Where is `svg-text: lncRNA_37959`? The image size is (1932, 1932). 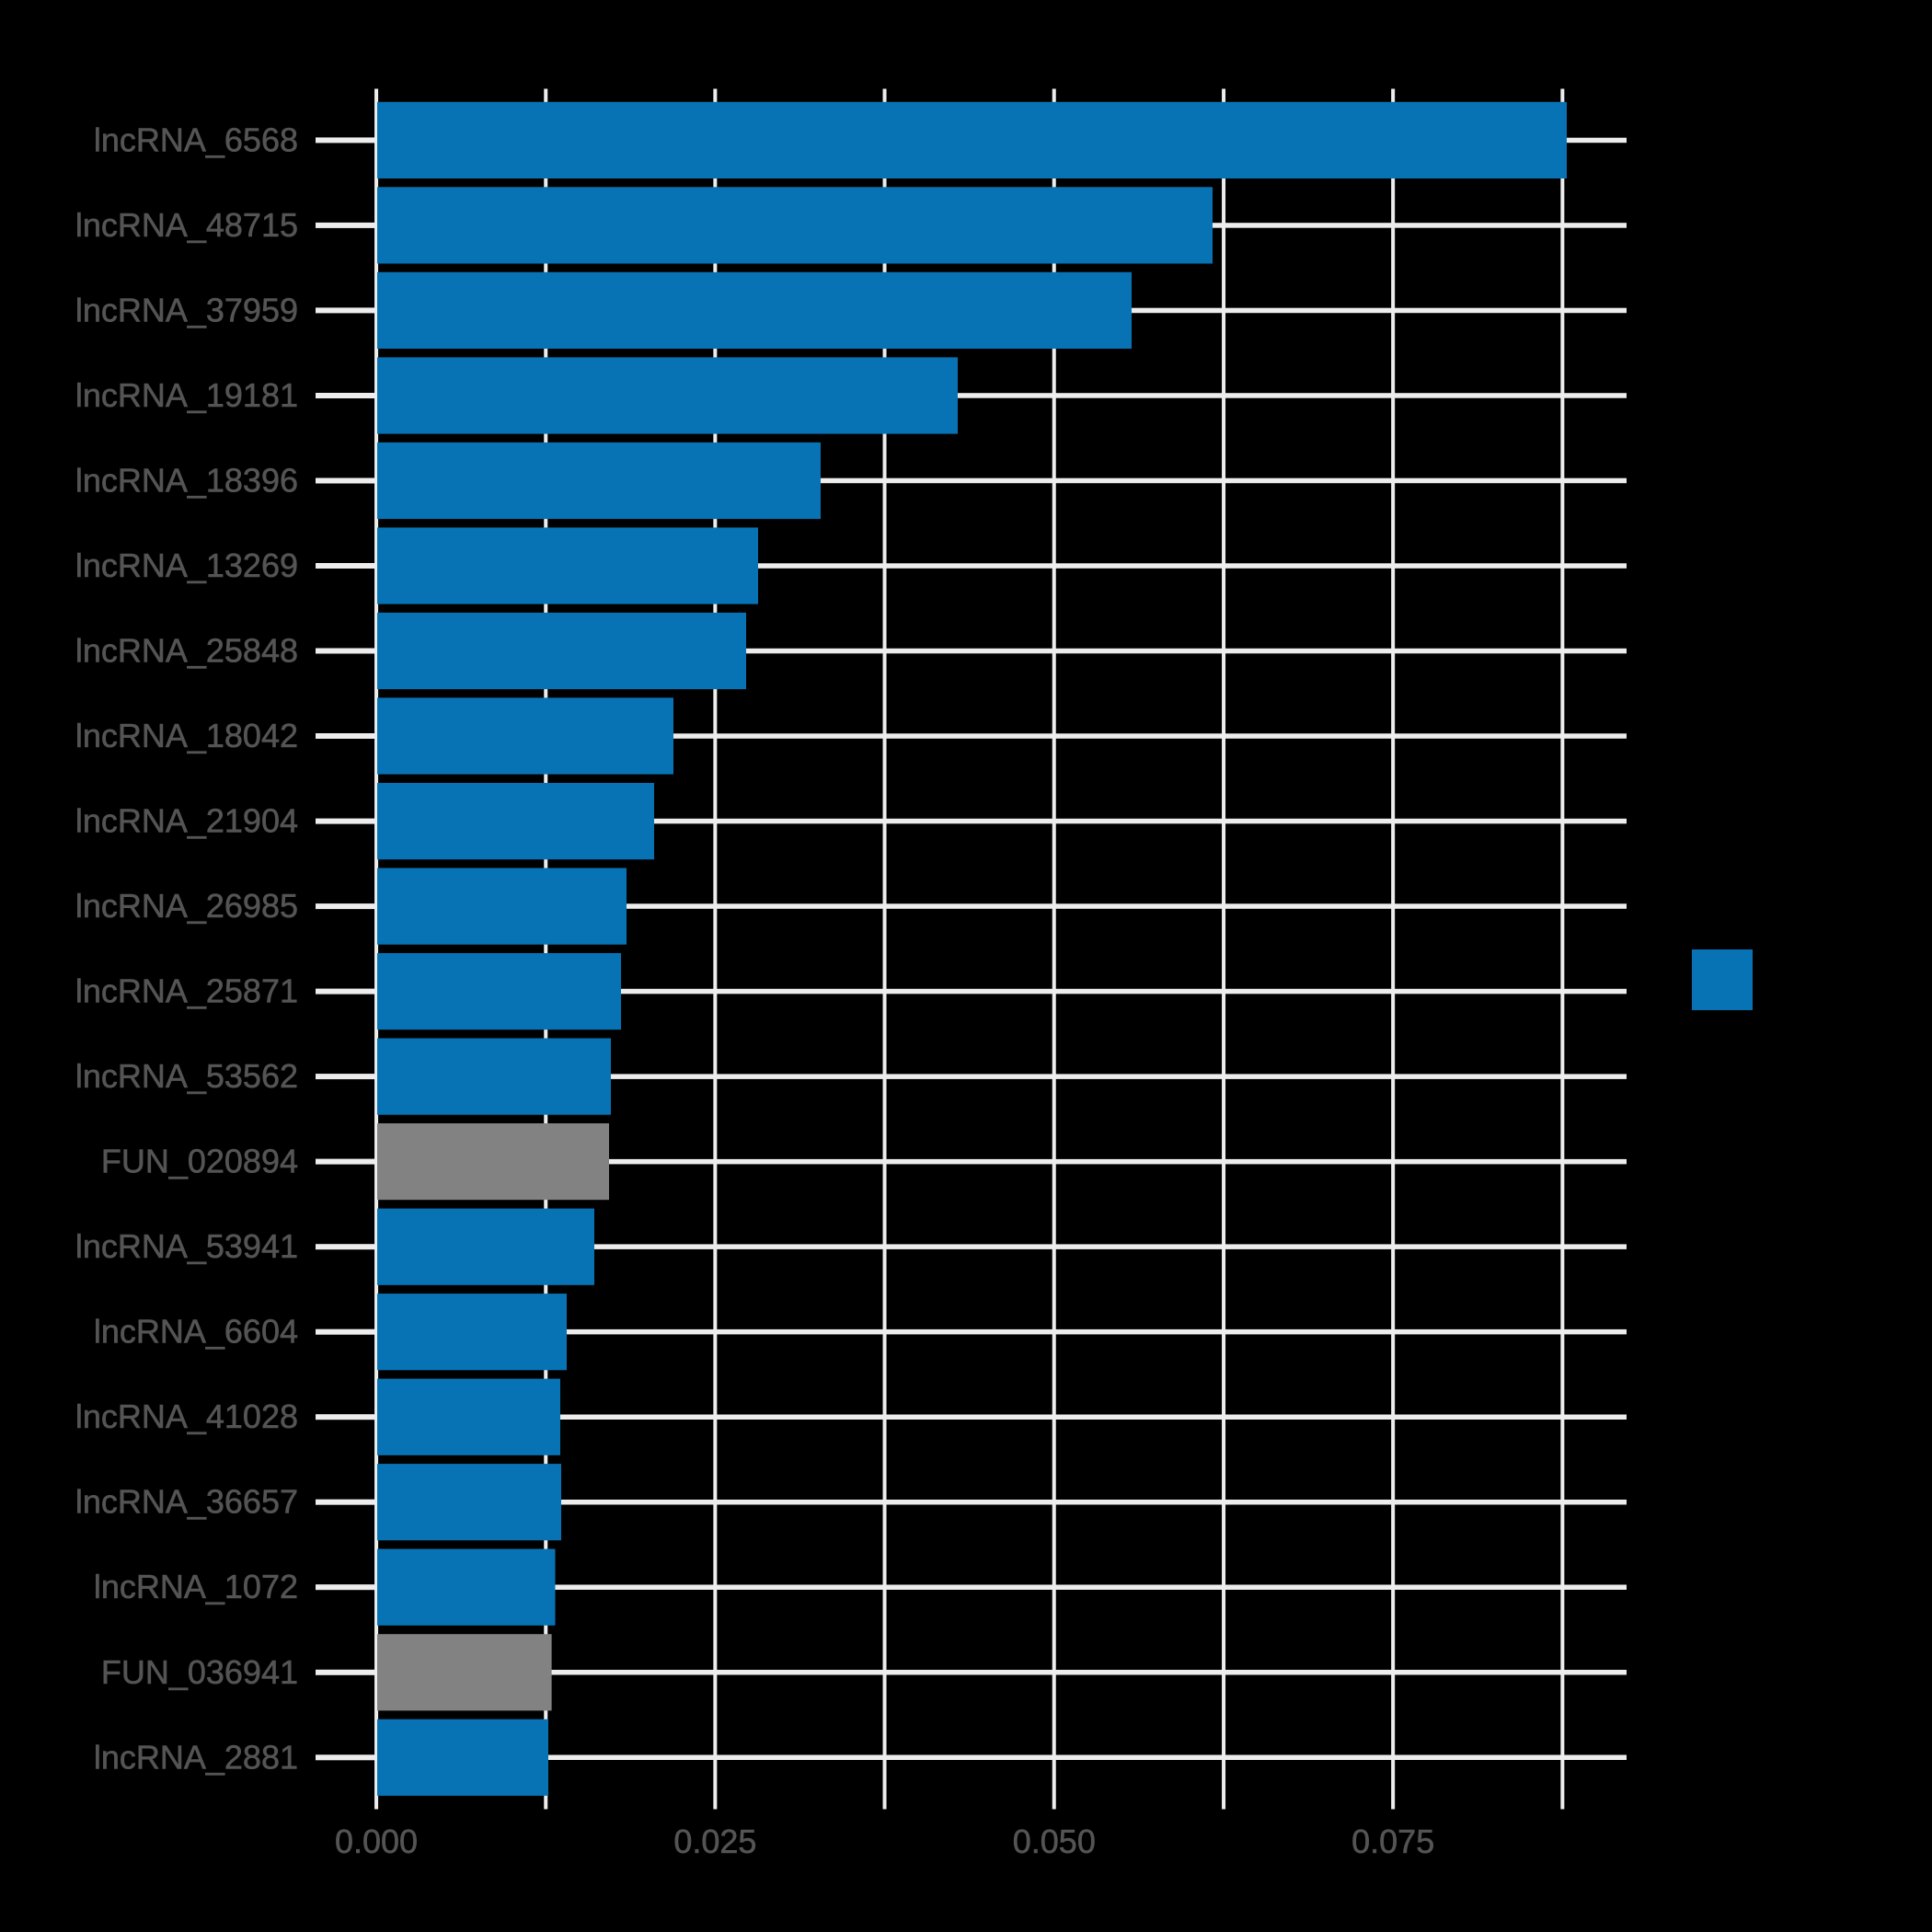
svg-text: lncRNA_37959 is located at coordinates (186, 309).